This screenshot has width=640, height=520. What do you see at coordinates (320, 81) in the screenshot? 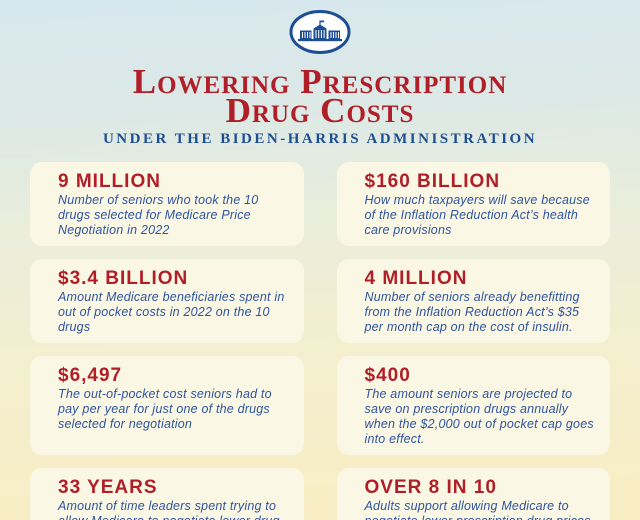
I see `page-title-line1: Lowering Prescription` at bounding box center [320, 81].